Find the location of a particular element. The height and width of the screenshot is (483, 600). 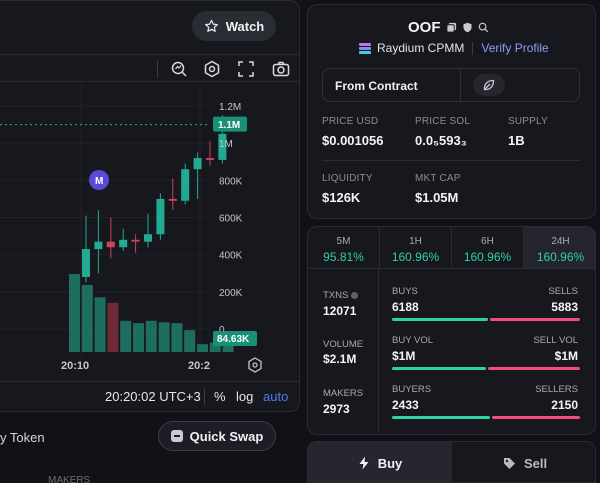

liquidity-value: $126K is located at coordinates (341, 197).